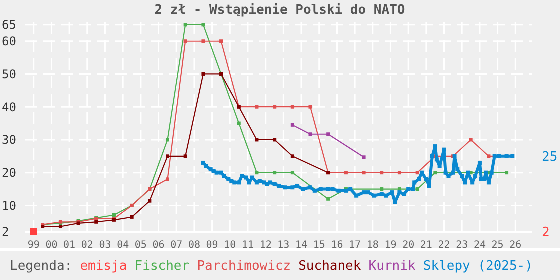 This screenshot has height=280, width=560. Describe the element at coordinates (140, 245) in the screenshot. I see `x-tick-label: 05` at that location.